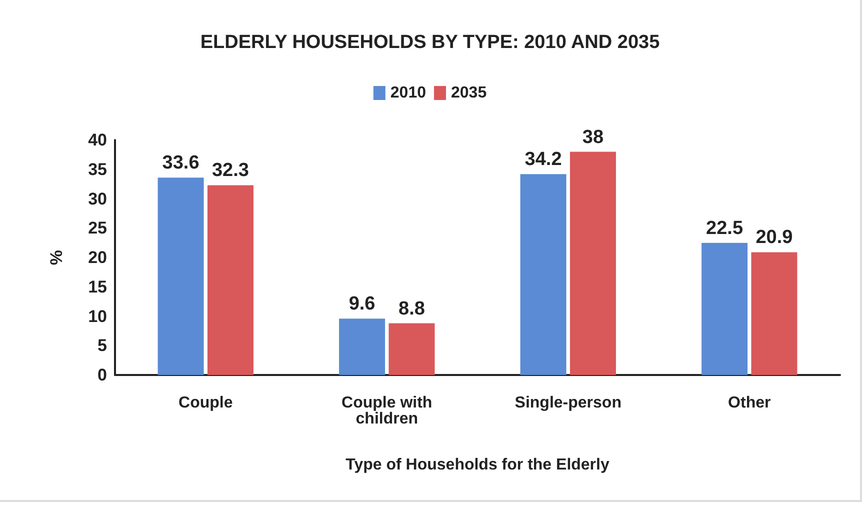 The height and width of the screenshot is (508, 867). Describe the element at coordinates (478, 465) in the screenshot. I see `x-axis-title: Type of Households for the Elderly` at that location.